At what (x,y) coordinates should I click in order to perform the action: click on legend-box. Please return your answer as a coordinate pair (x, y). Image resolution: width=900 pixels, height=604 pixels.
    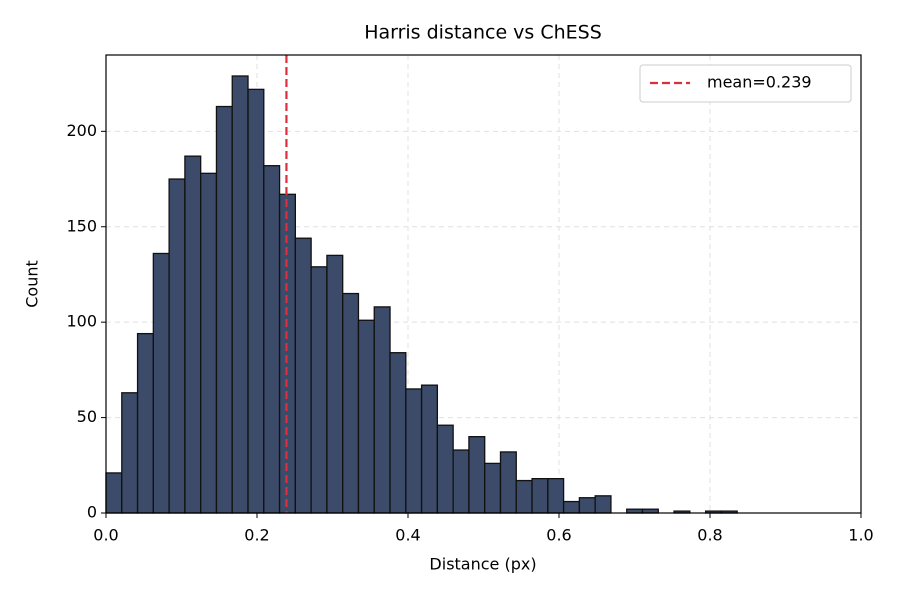
    Looking at the image, I should click on (745, 83).